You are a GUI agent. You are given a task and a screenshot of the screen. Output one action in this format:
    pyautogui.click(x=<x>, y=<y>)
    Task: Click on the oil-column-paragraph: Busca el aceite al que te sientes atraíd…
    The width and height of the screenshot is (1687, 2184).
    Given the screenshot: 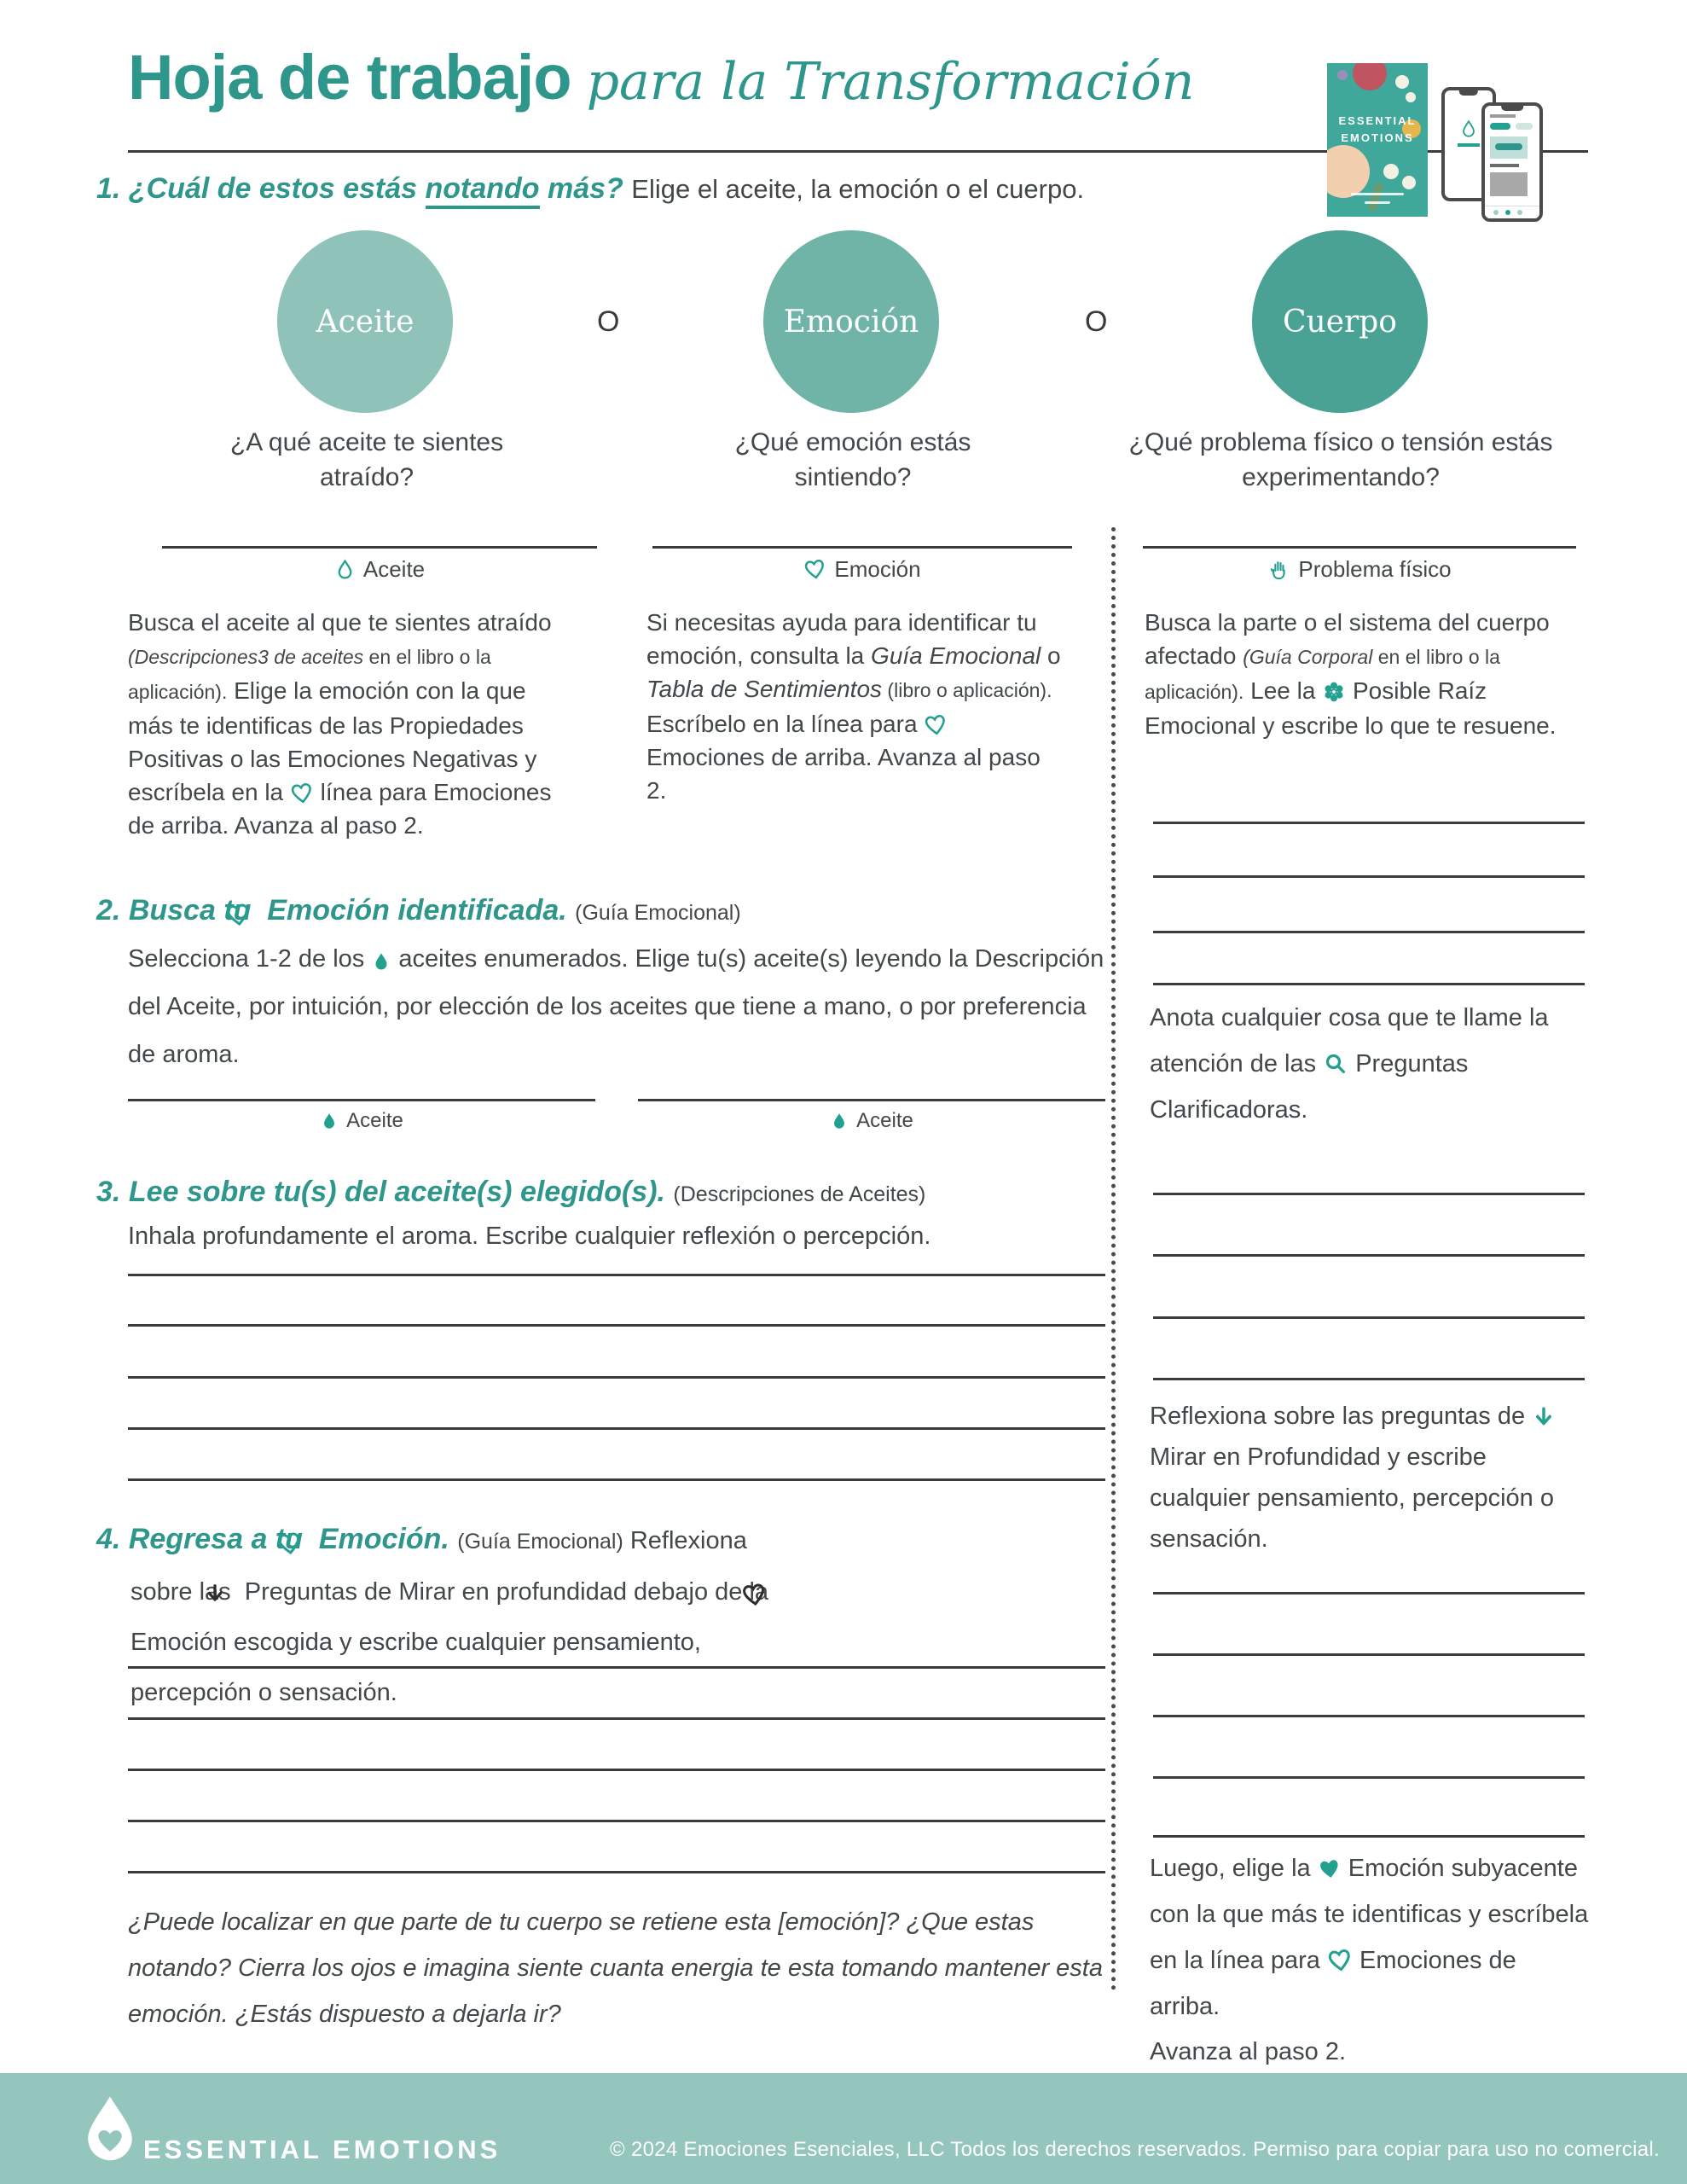 What is the action you would take?
    pyautogui.click(x=345, y=724)
    